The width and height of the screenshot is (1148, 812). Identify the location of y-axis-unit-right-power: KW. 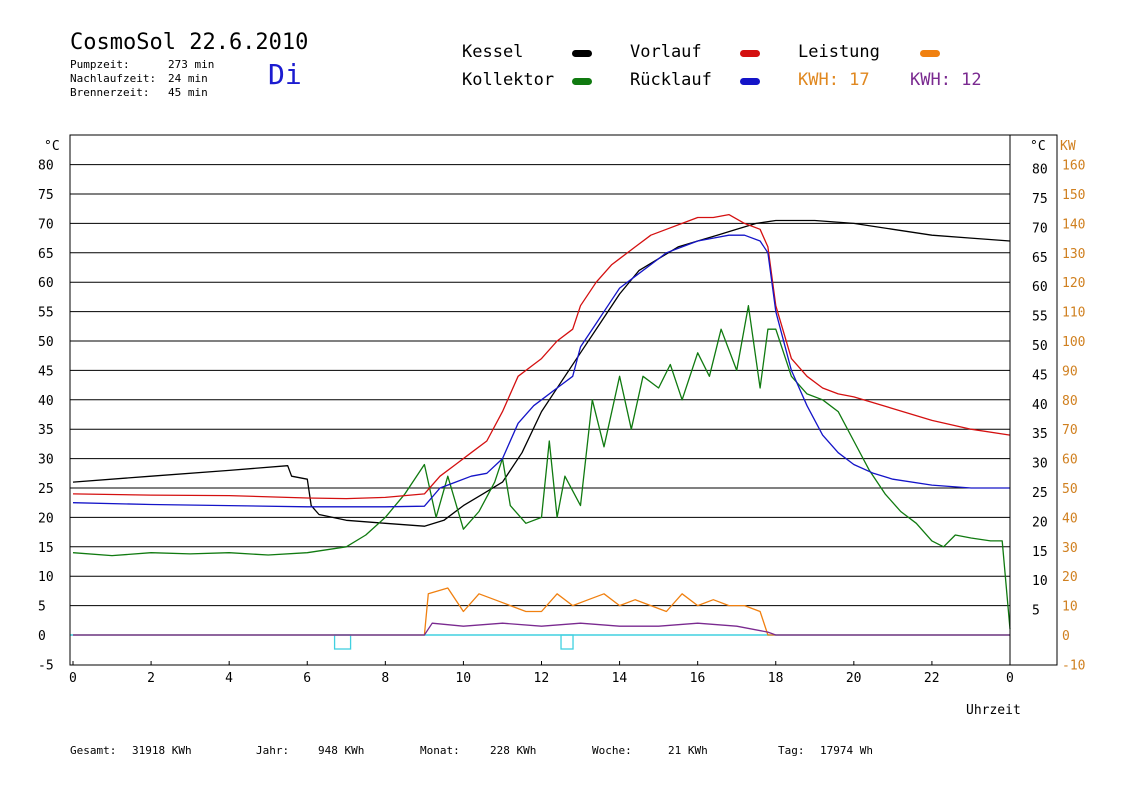
(1068, 146).